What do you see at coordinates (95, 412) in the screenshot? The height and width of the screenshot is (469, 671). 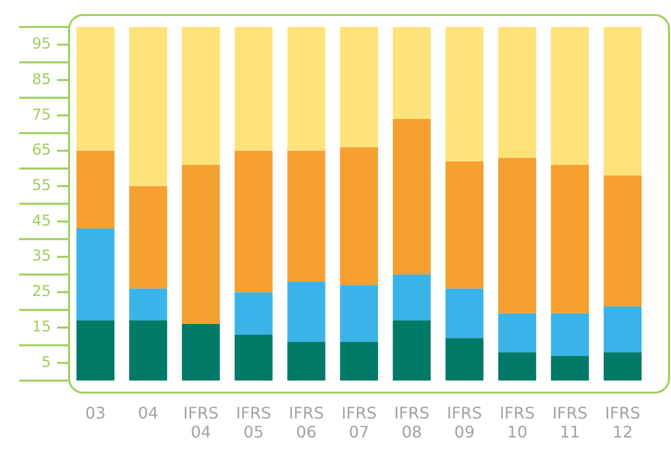 I see `x-tick-label: 03` at bounding box center [95, 412].